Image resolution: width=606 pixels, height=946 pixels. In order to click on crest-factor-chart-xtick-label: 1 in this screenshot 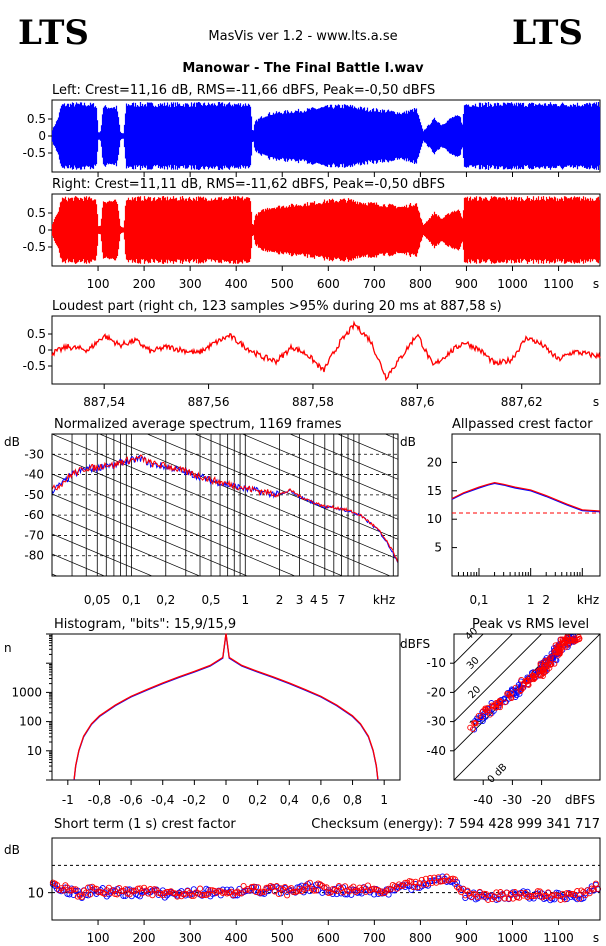, I will do `click(531, 600)`.